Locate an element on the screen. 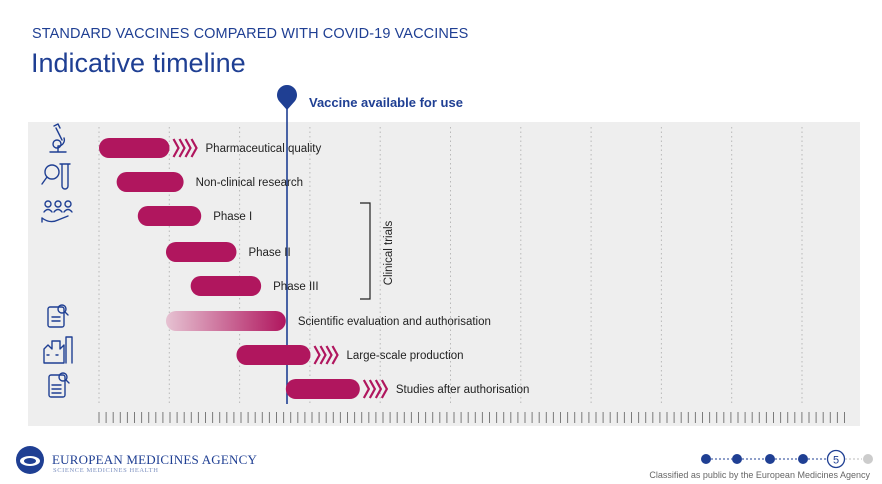 The height and width of the screenshot is (484, 882). timeline-ticks is located at coordinates (471, 417).